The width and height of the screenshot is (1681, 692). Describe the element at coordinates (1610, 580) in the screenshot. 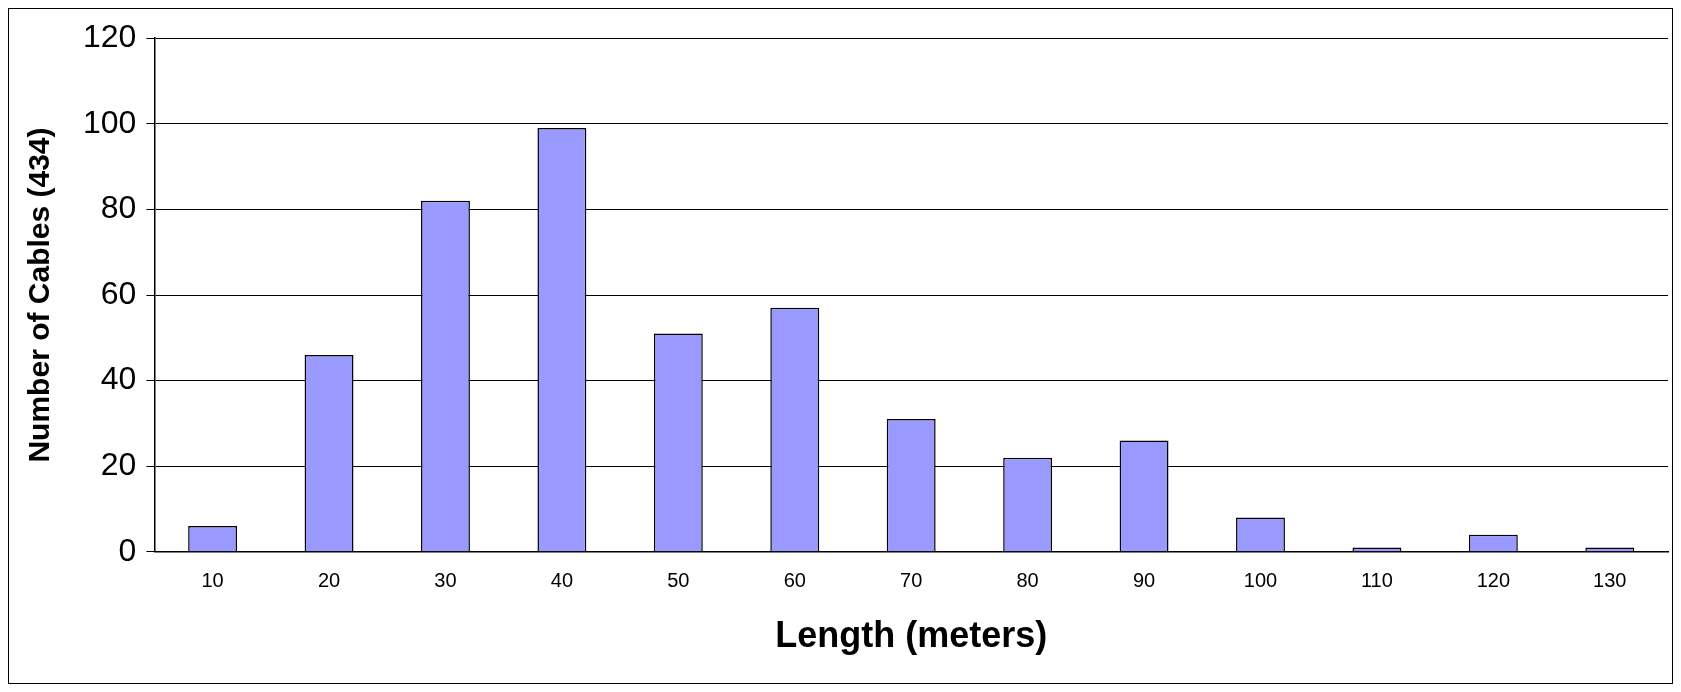

I see `x-tick-label: 130` at that location.